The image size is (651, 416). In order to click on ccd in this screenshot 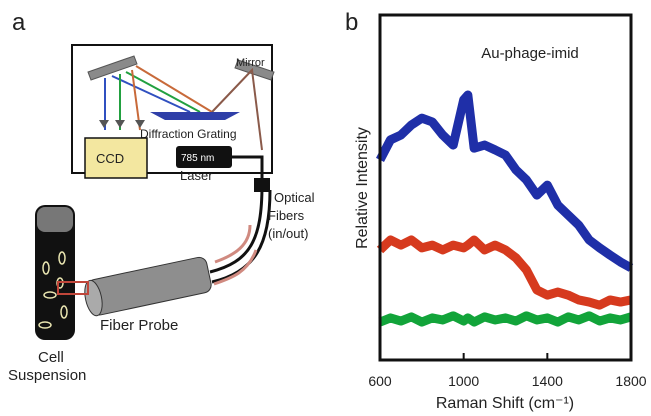, I will do `click(116, 158)`.